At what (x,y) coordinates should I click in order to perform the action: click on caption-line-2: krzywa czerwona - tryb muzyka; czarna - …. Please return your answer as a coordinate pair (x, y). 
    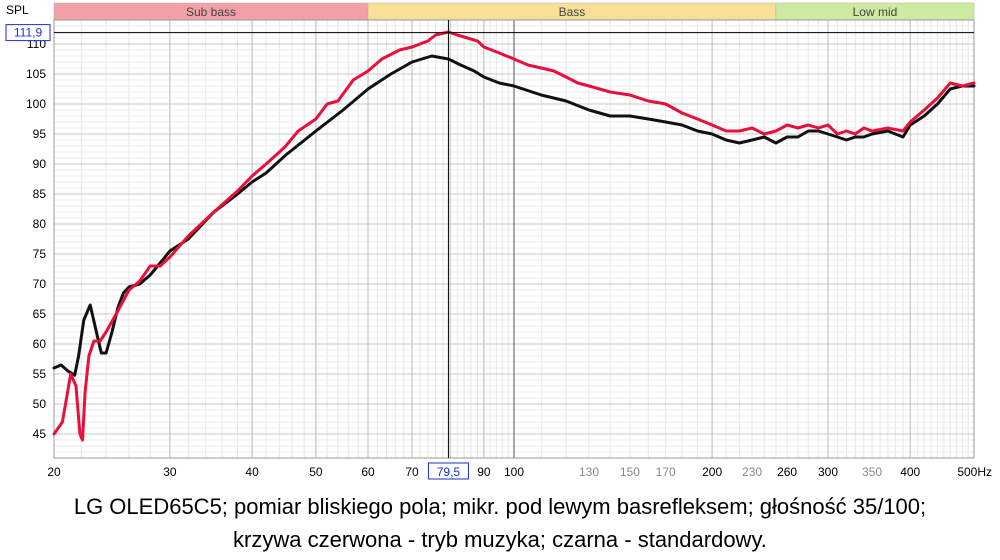
    Looking at the image, I should click on (500, 539).